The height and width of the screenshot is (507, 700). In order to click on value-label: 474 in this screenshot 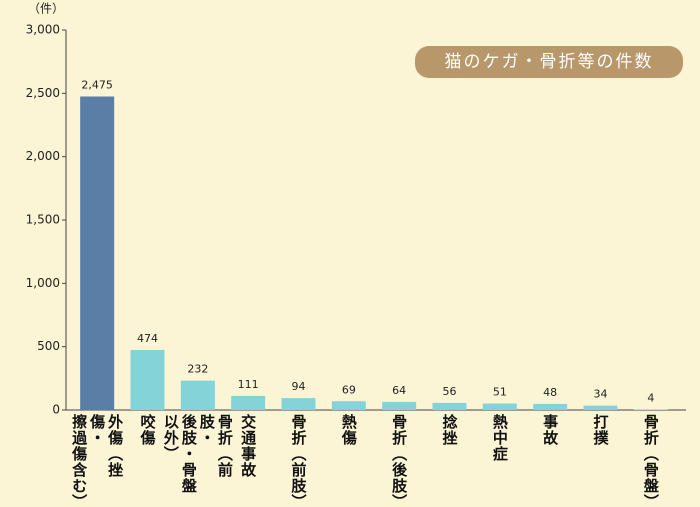, I will do `click(147, 338)`.